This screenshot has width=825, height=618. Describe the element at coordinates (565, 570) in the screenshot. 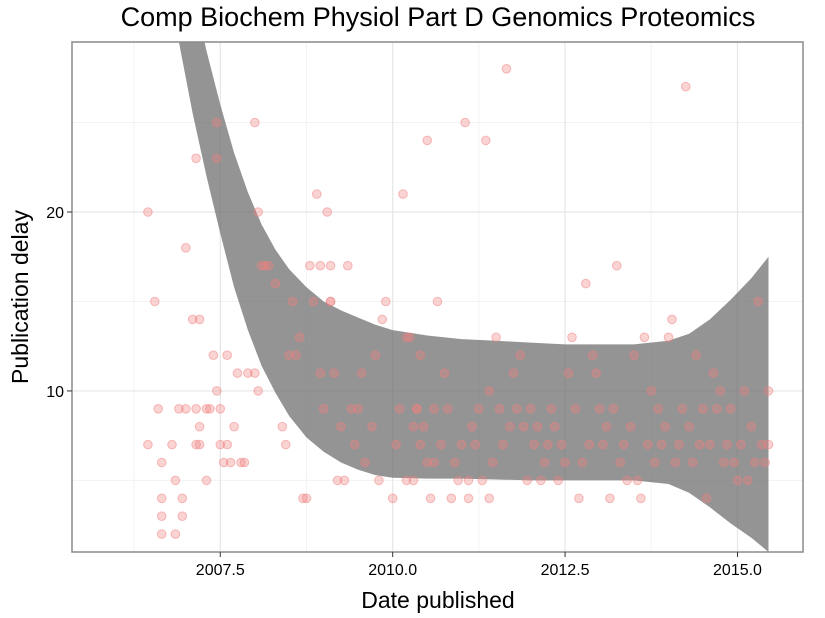

I see `x-tick-label: 2012.5` at that location.